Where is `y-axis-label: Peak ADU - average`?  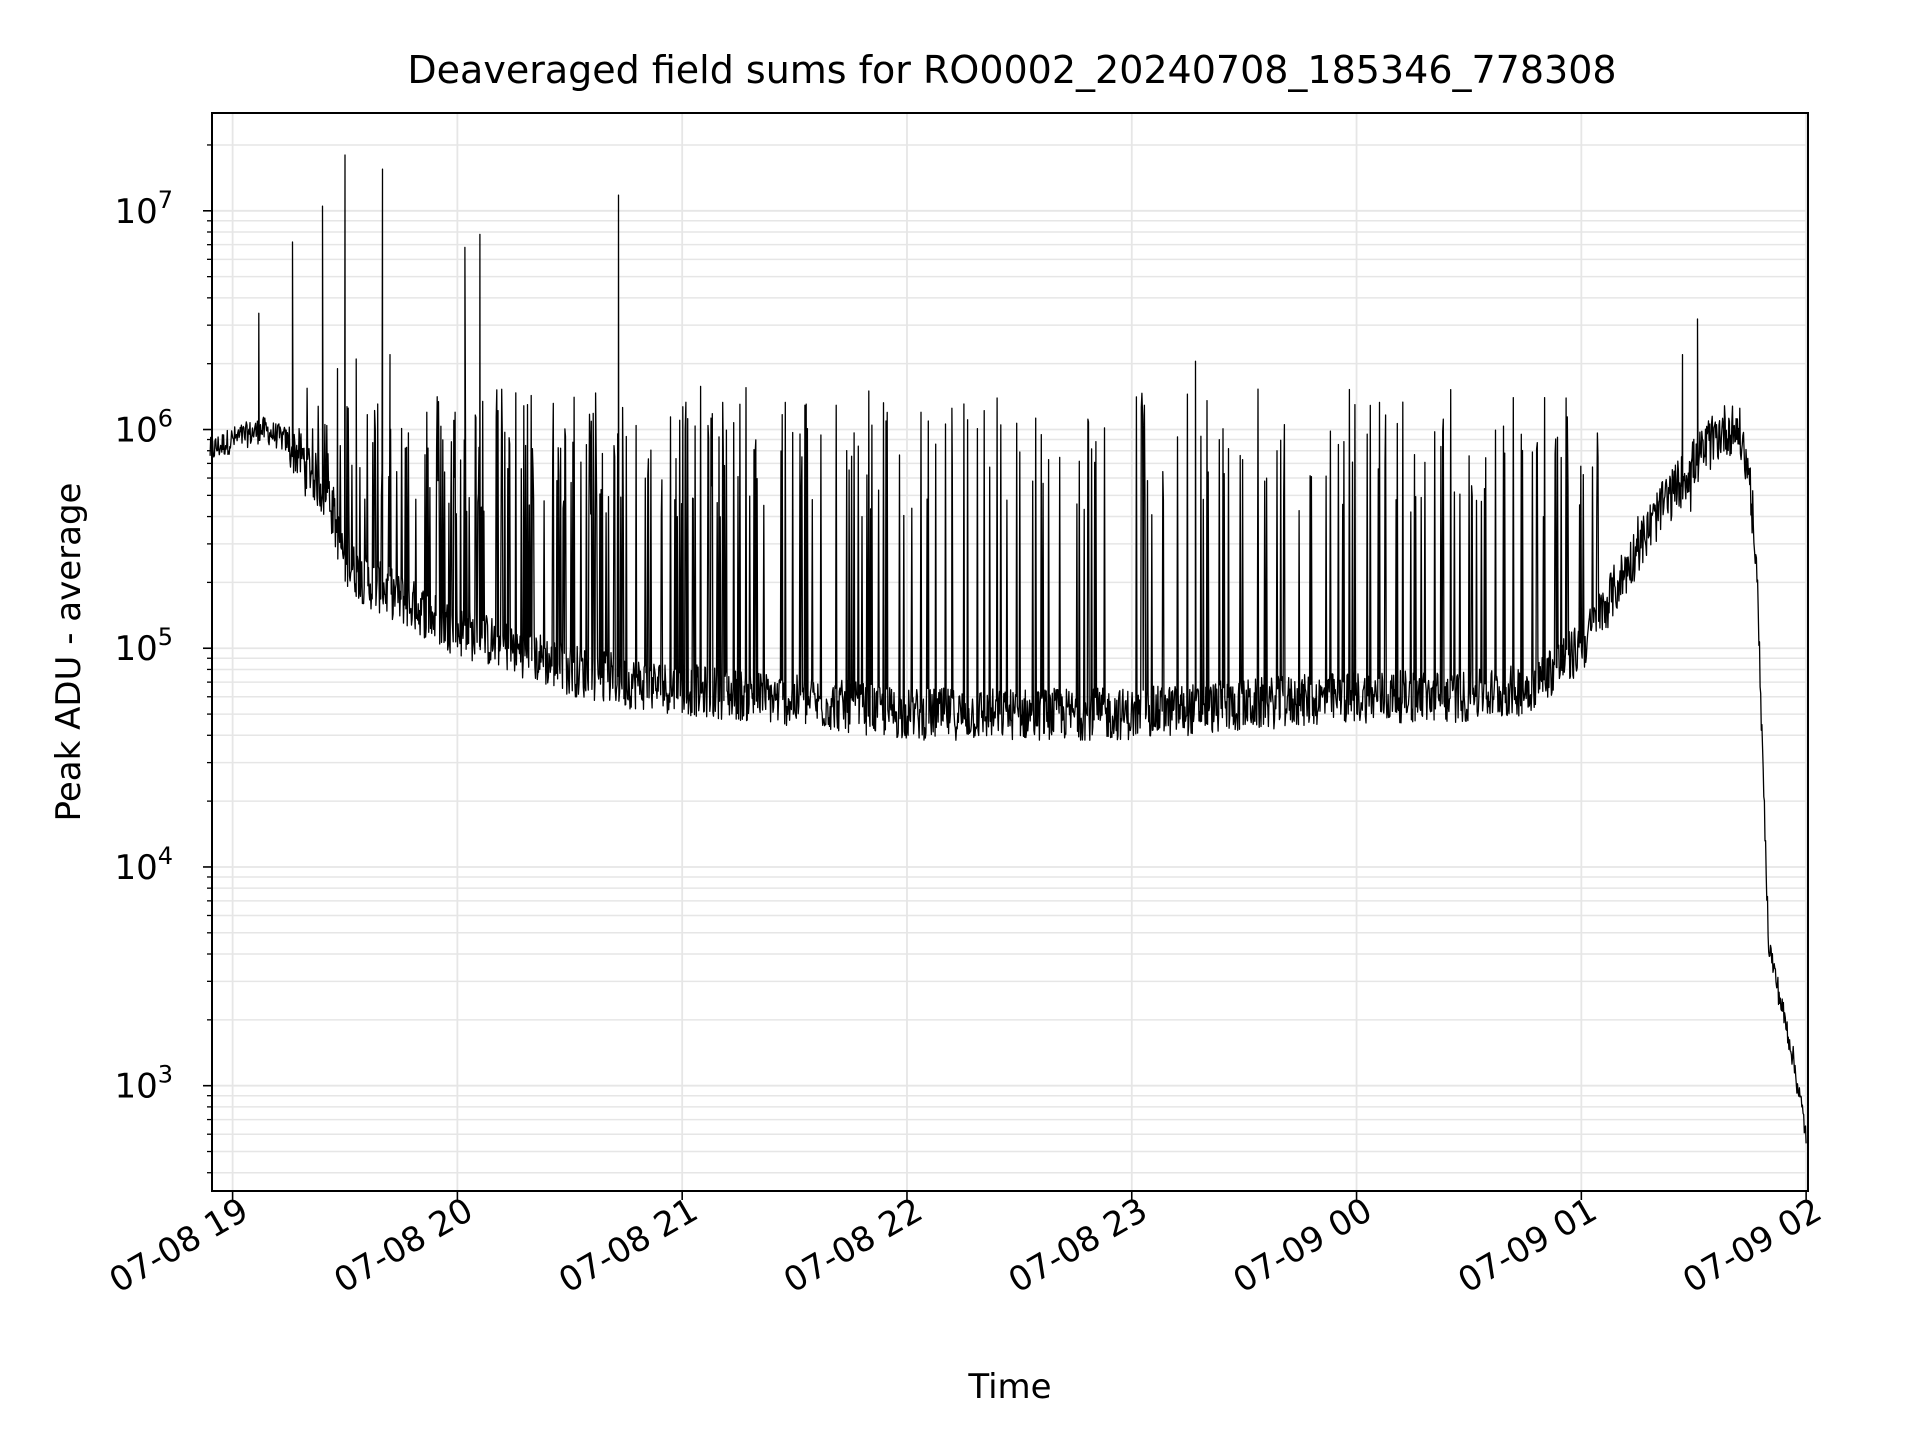
y-axis-label: Peak ADU - average is located at coordinates (69, 652).